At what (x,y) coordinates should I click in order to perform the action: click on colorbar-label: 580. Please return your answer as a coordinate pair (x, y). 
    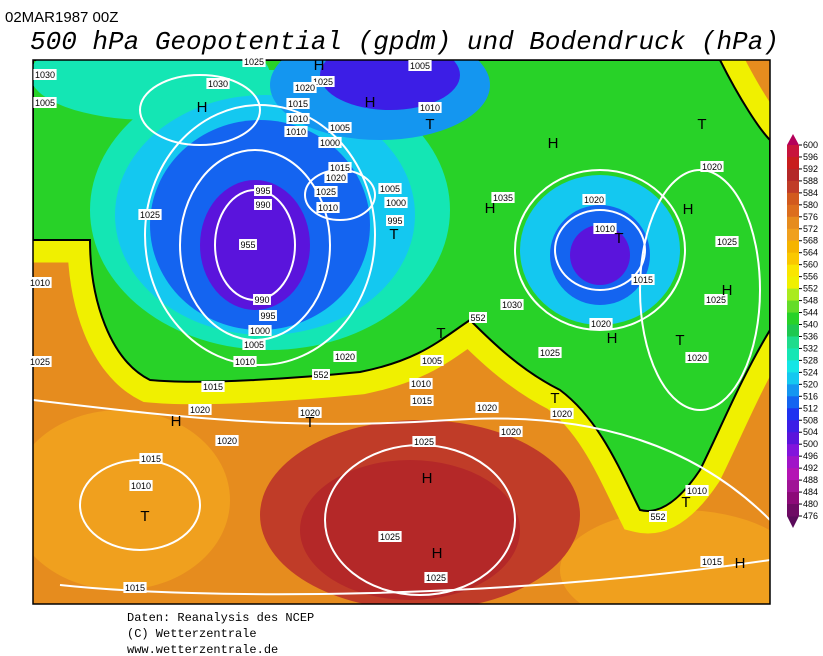
    Looking at the image, I should click on (810, 205).